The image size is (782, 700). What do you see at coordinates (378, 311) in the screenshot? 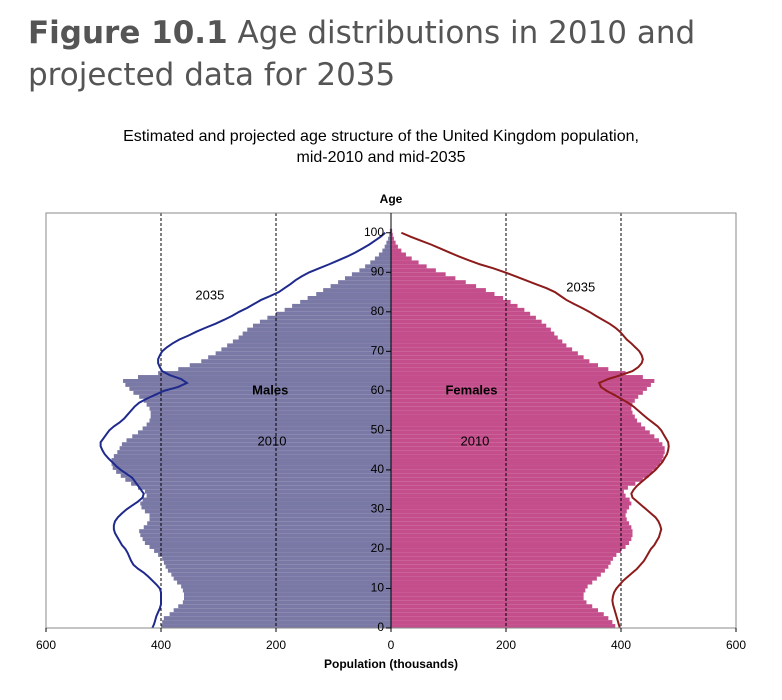
I see `y-tick-label: 80` at bounding box center [378, 311].